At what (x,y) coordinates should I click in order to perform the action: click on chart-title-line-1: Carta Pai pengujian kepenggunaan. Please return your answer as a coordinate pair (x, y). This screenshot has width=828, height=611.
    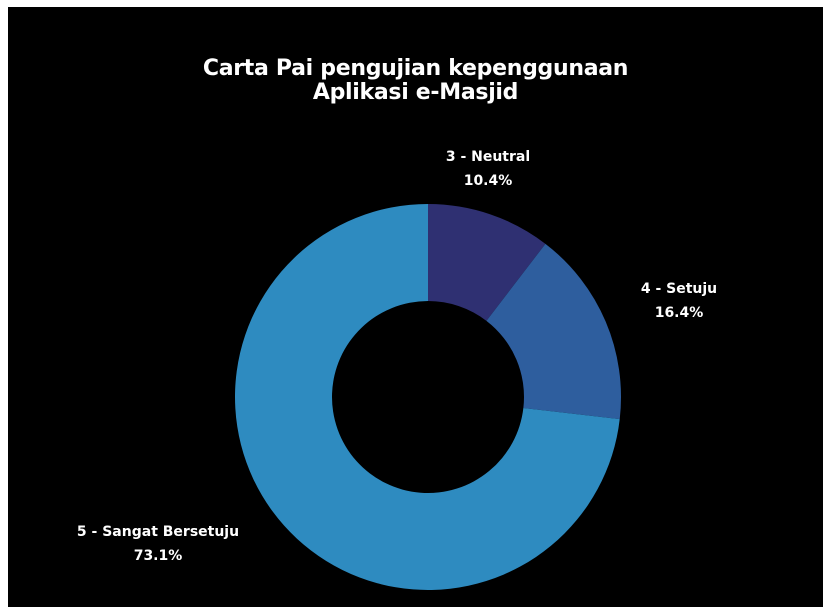
    Looking at the image, I should click on (415, 68).